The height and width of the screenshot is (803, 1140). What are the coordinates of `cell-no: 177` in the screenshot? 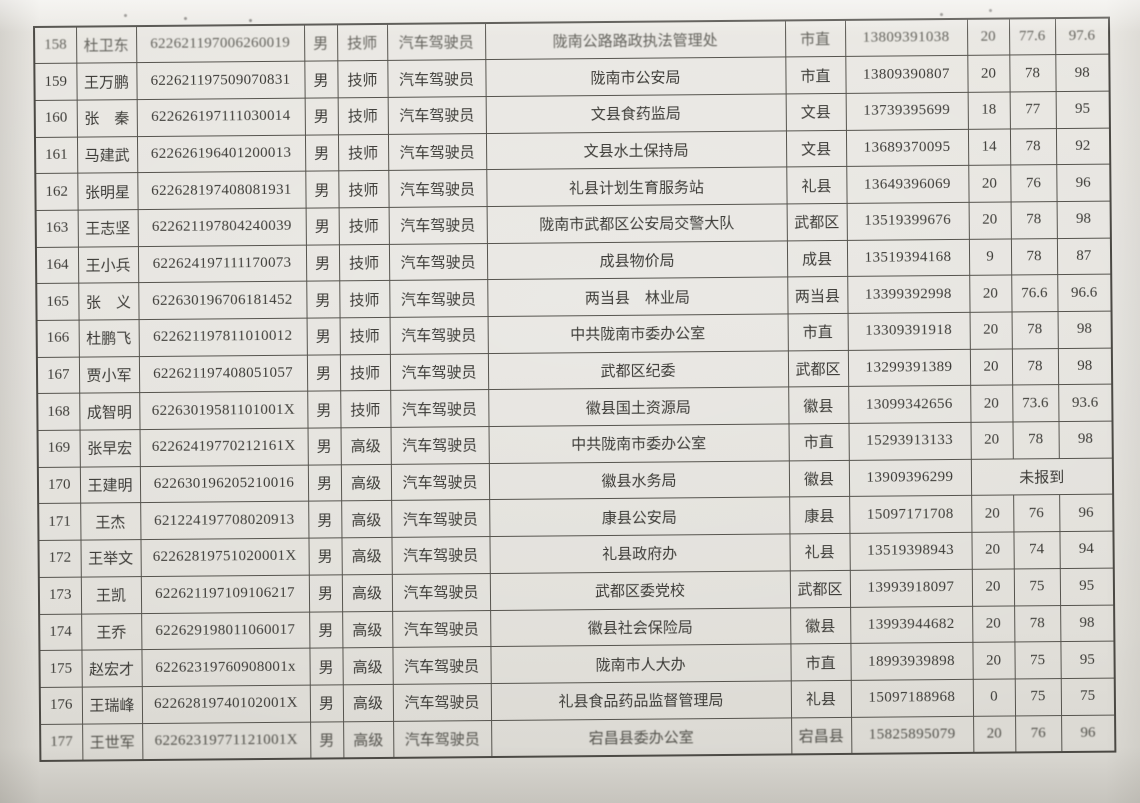 It's located at (61, 742).